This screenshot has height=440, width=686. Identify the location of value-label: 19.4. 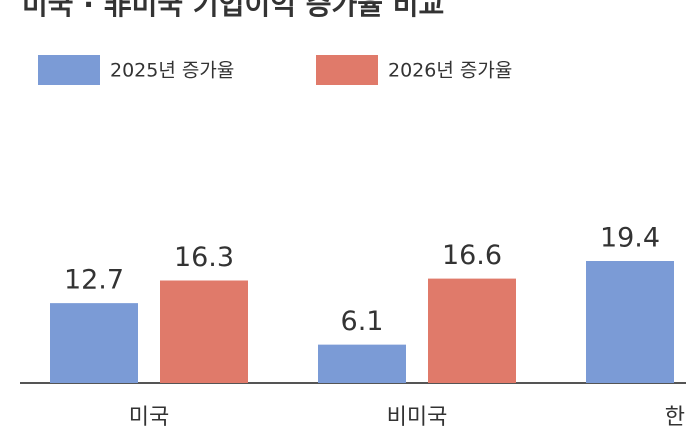
(630, 238).